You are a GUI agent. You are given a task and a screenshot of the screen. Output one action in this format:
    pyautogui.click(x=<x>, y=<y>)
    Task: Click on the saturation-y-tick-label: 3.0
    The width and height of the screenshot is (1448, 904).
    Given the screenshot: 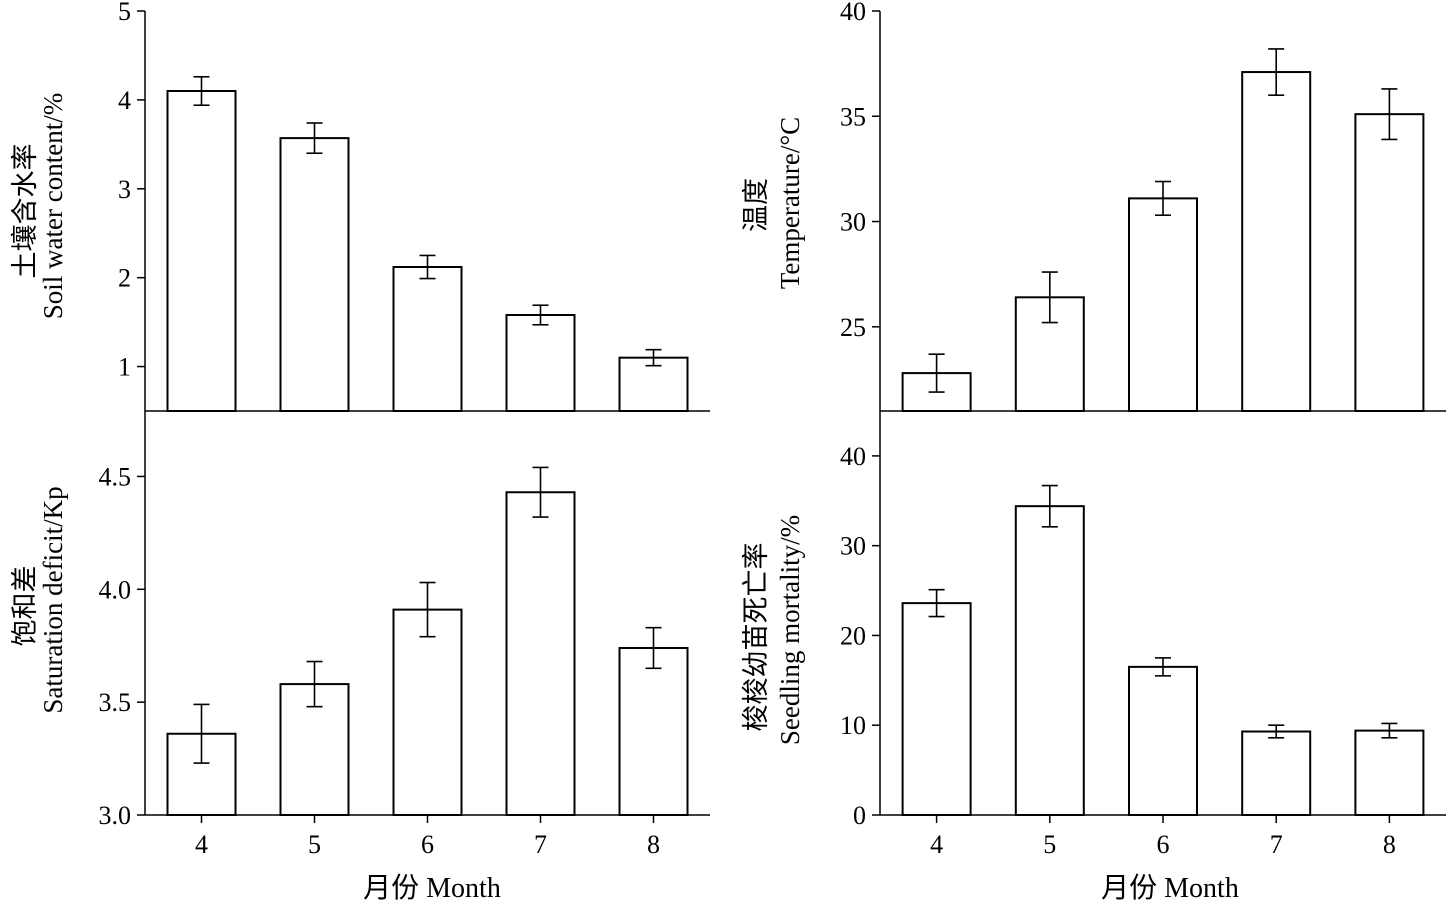 What is the action you would take?
    pyautogui.click(x=115, y=815)
    